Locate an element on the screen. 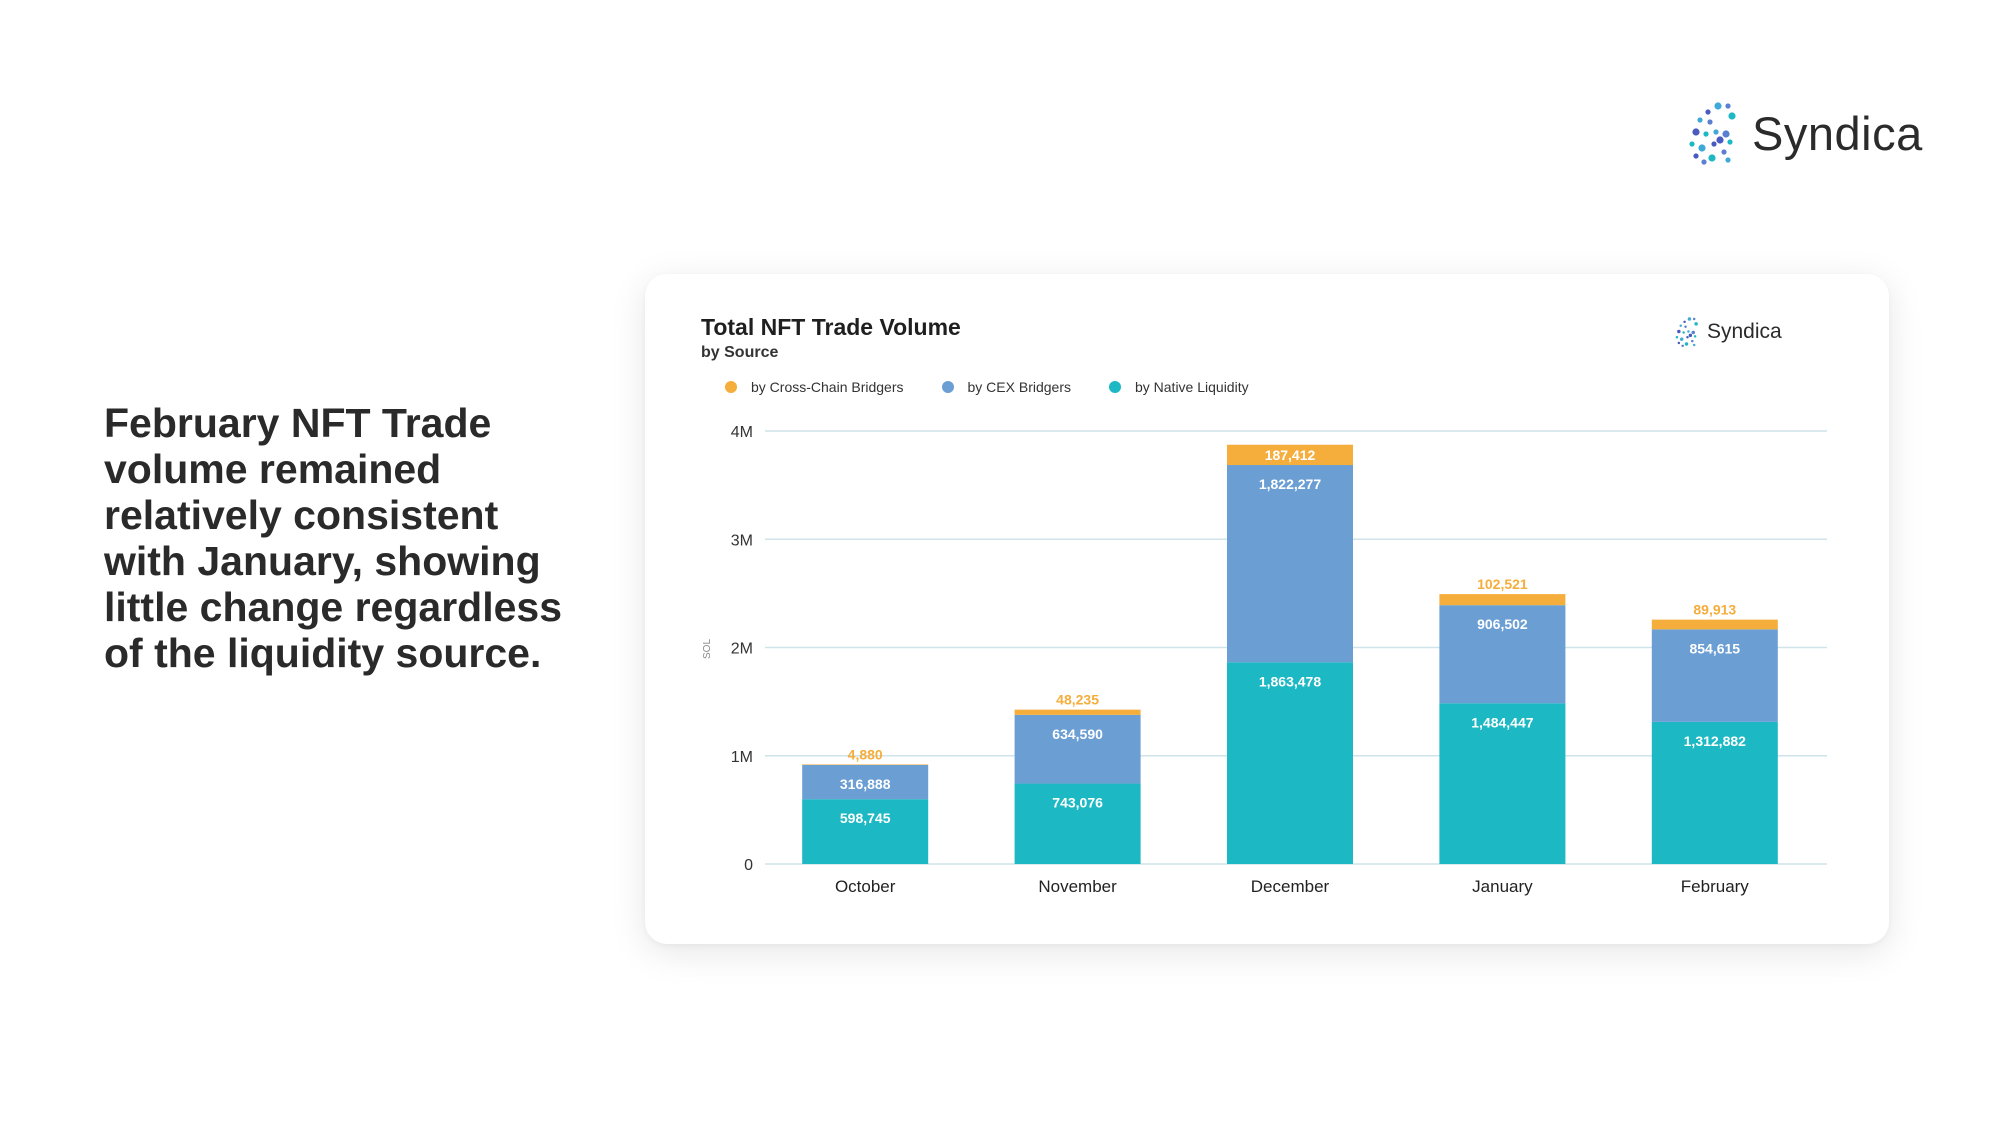  chart-brand-logo: Syndica is located at coordinates (1728, 332).